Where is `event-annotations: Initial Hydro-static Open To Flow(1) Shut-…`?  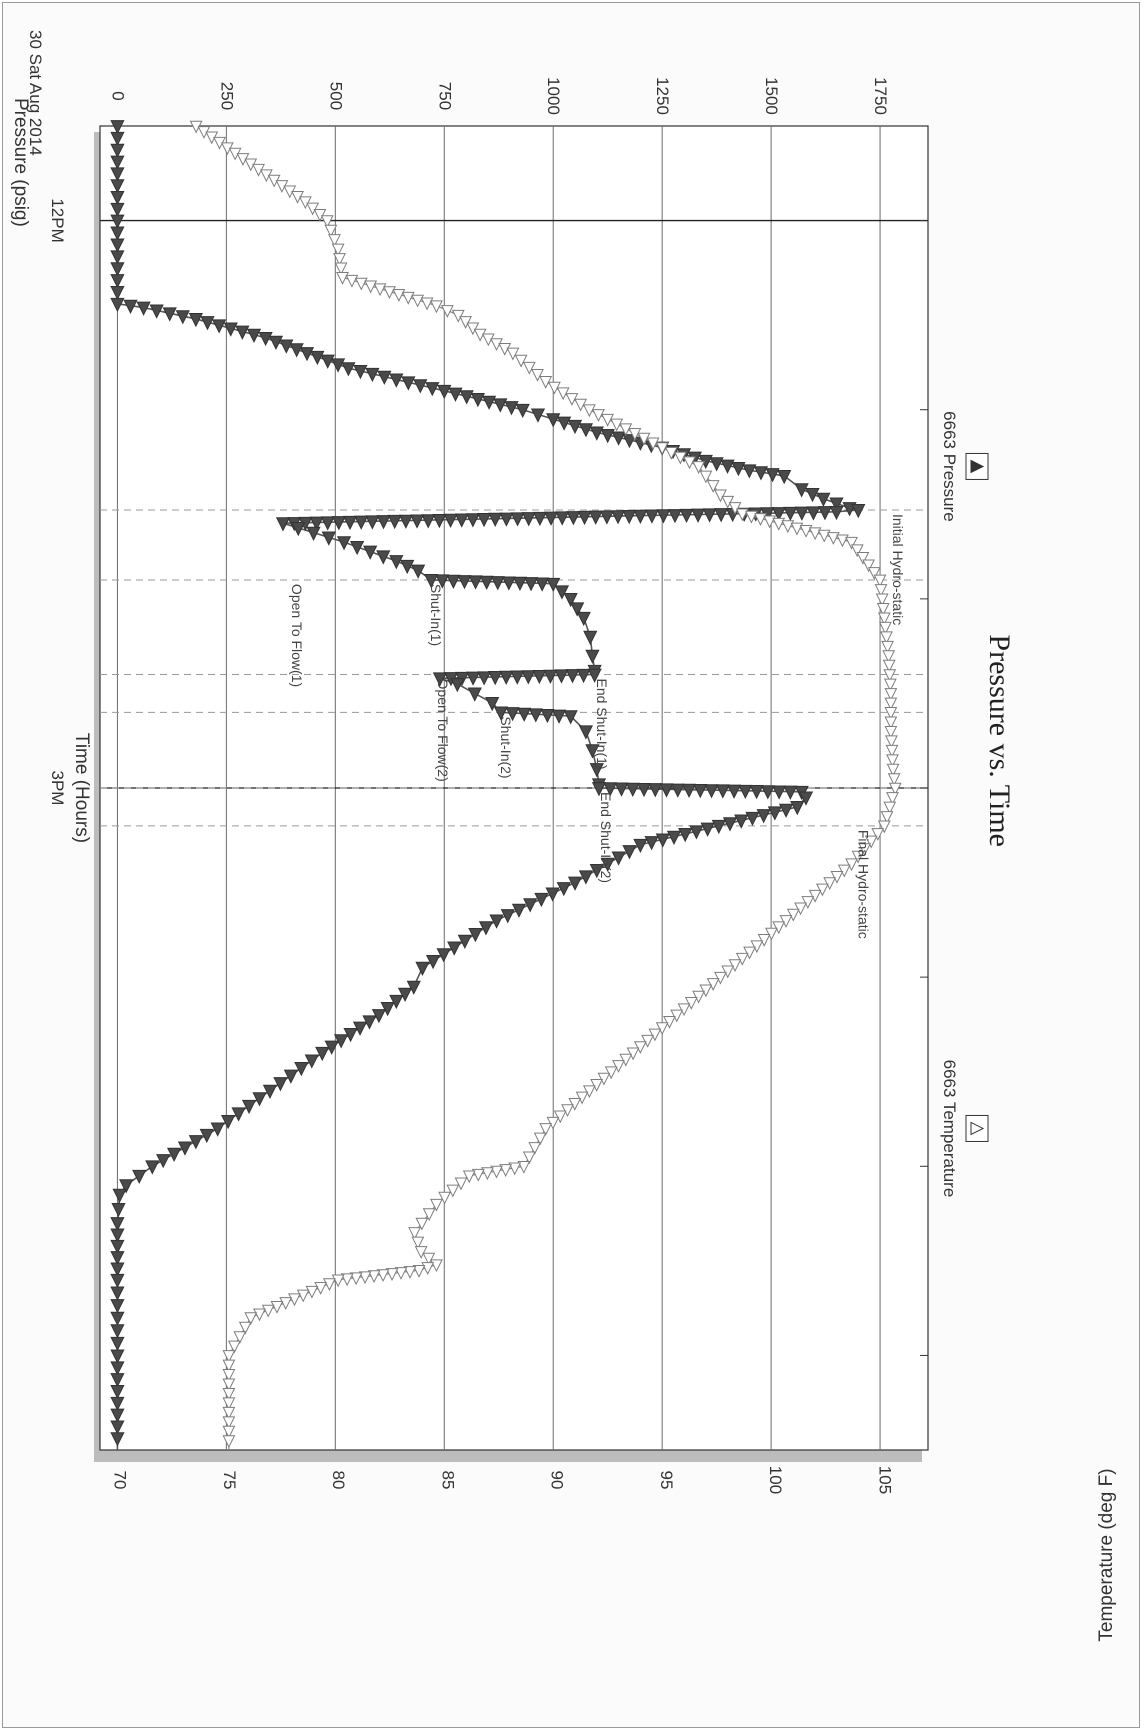 event-annotations: Initial Hydro-static Open To Flow(1) Shut-… is located at coordinates (597, 726).